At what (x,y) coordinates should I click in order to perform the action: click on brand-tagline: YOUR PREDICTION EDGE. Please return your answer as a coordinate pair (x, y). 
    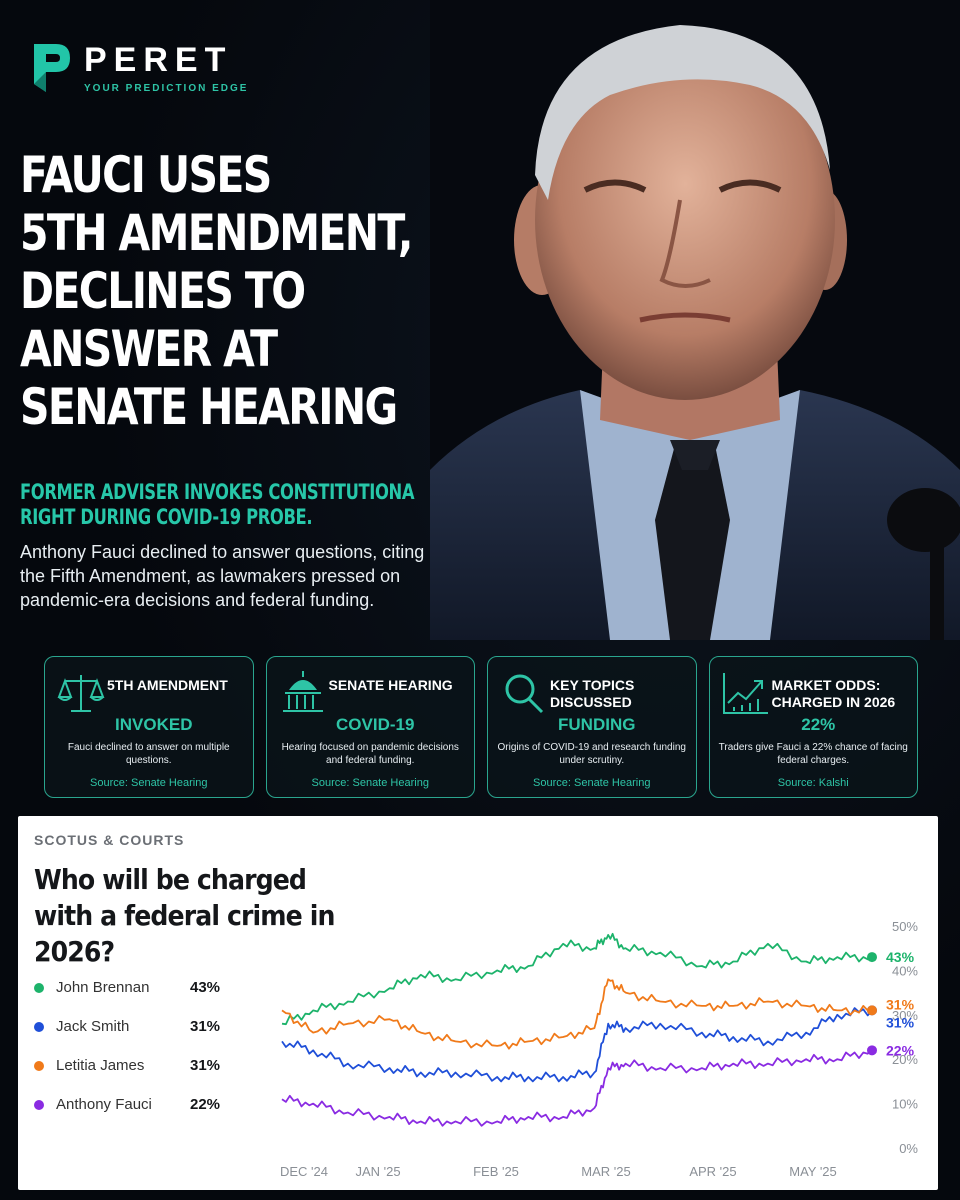
    Looking at the image, I should click on (166, 88).